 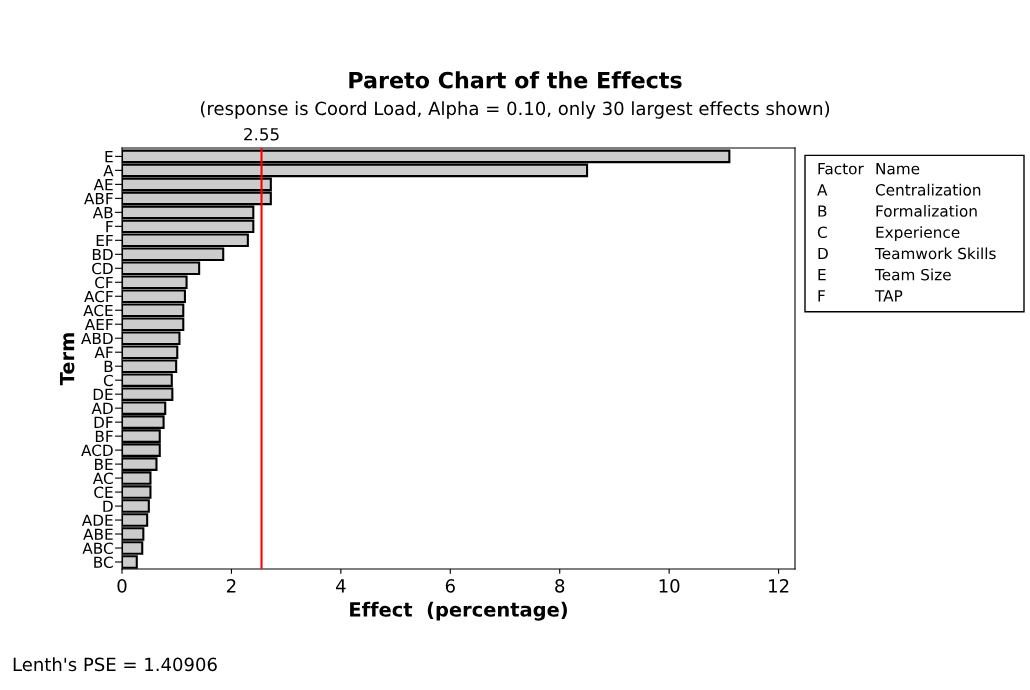 What do you see at coordinates (102, 213) in the screenshot?
I see `y-tick-label: AB` at bounding box center [102, 213].